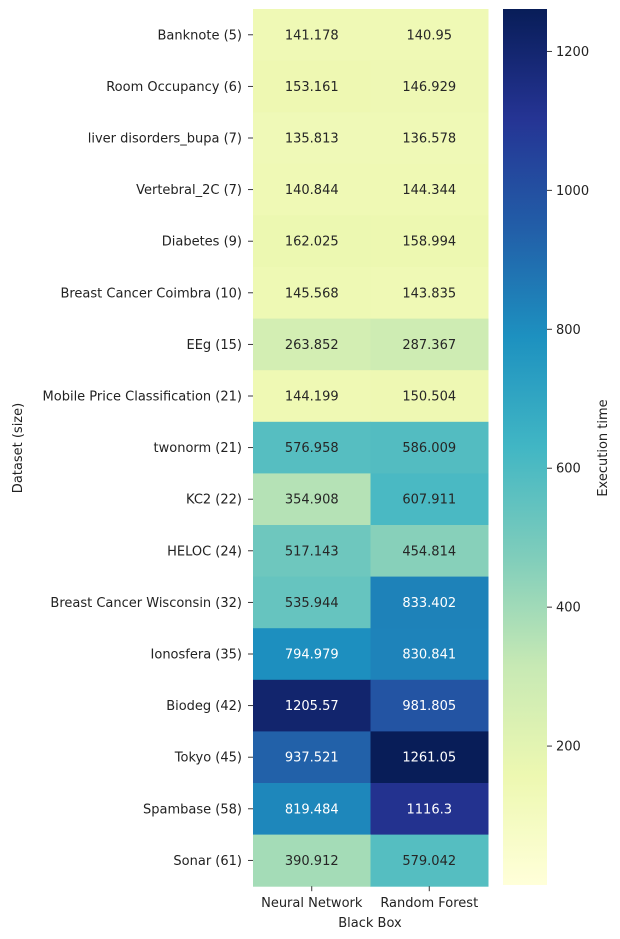 The height and width of the screenshot is (939, 620). I want to click on cell-value: 937.521, so click(312, 758).